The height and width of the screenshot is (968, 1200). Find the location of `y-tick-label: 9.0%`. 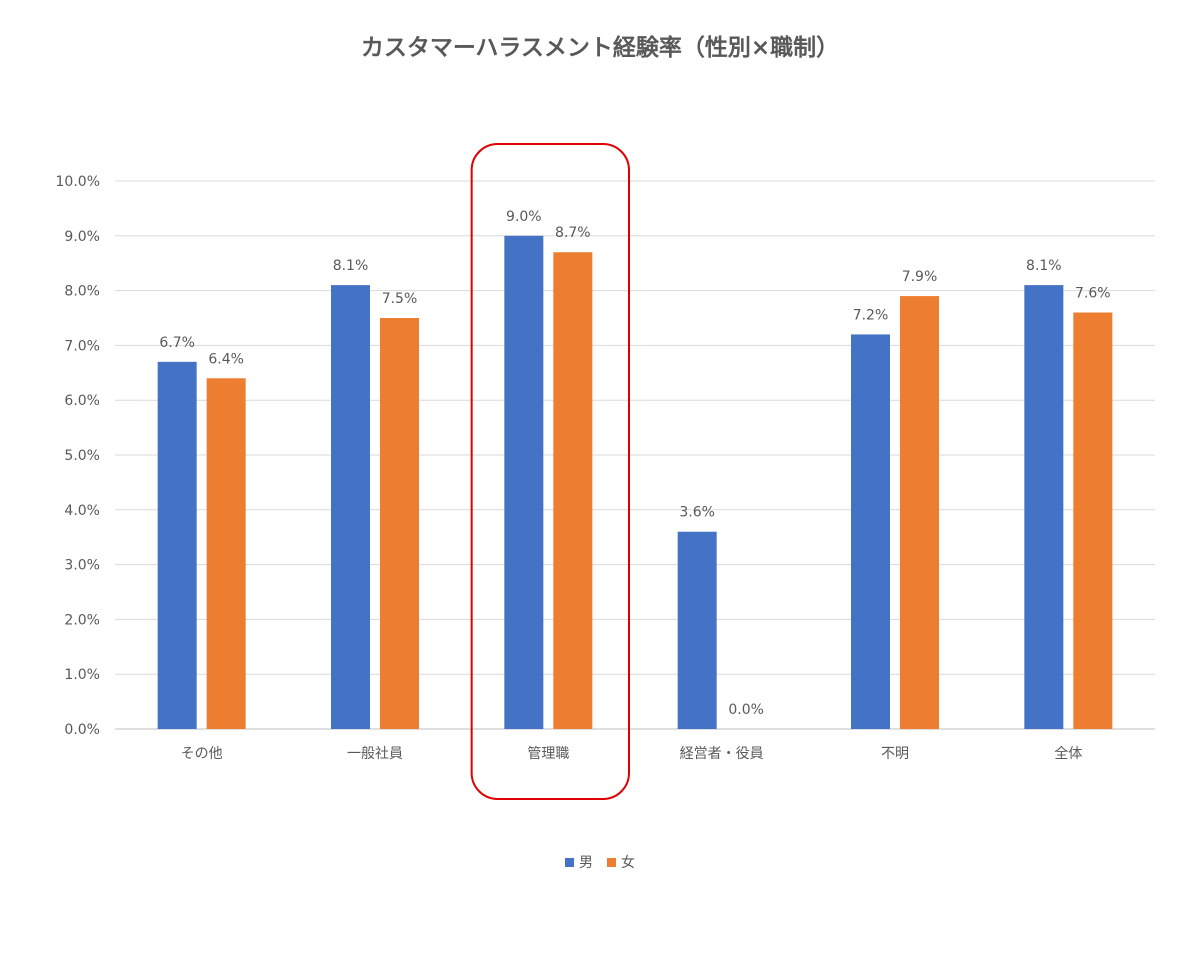

y-tick-label: 9.0% is located at coordinates (82, 237).